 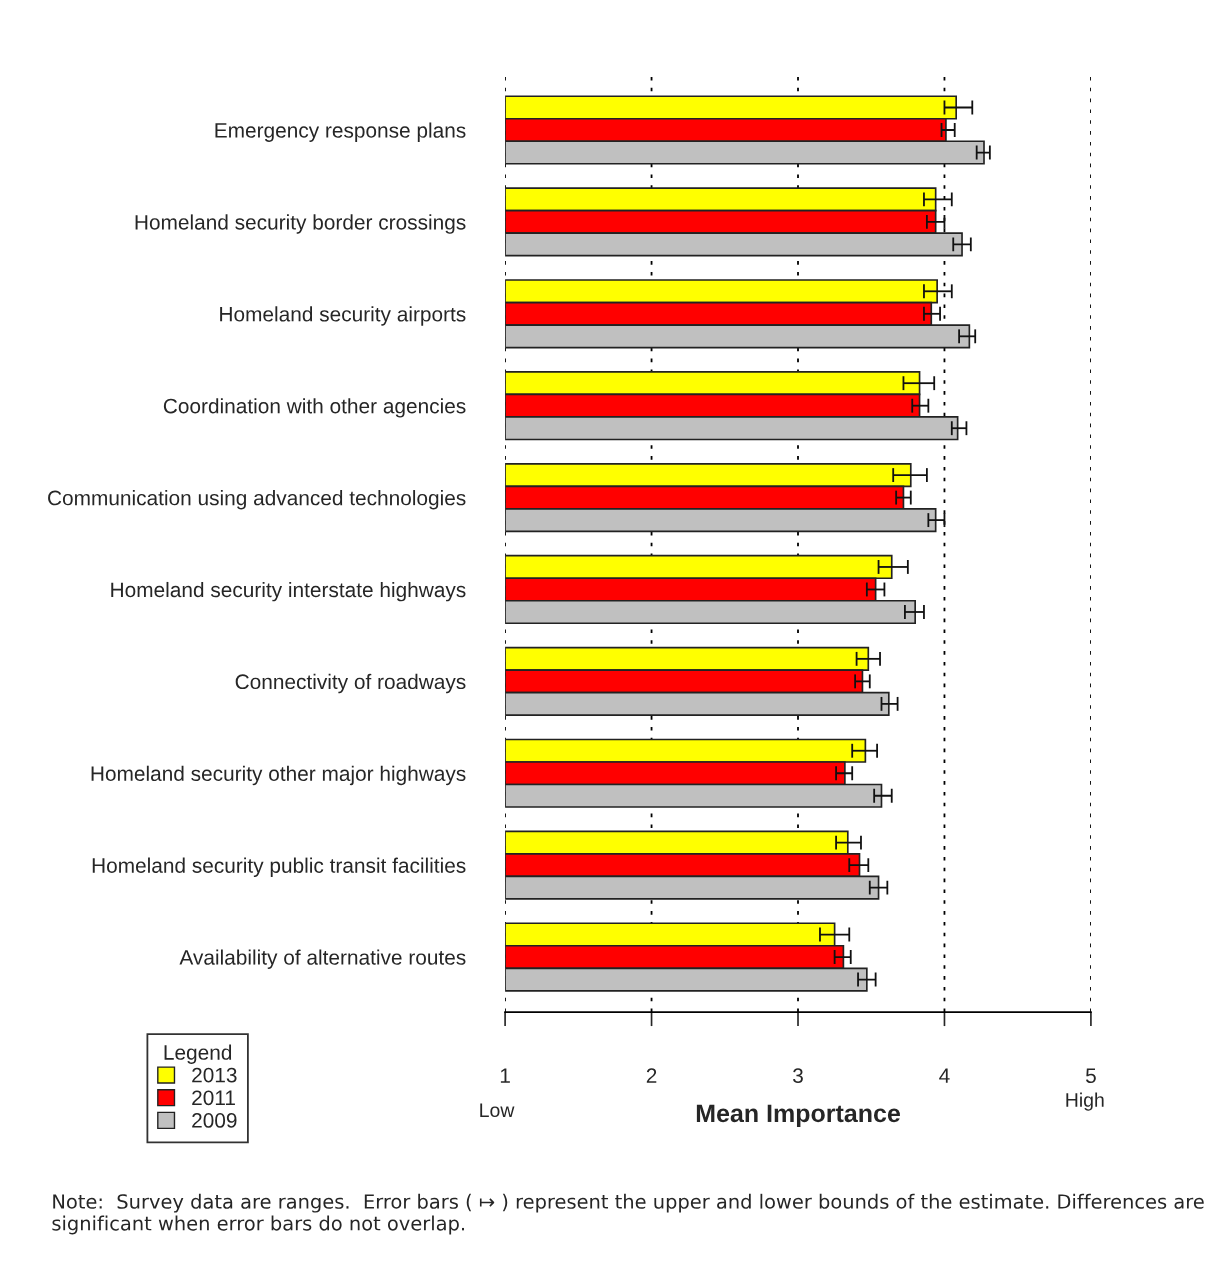 What do you see at coordinates (300, 224) in the screenshot?
I see `y-tick-label: Homeland security border crossings` at bounding box center [300, 224].